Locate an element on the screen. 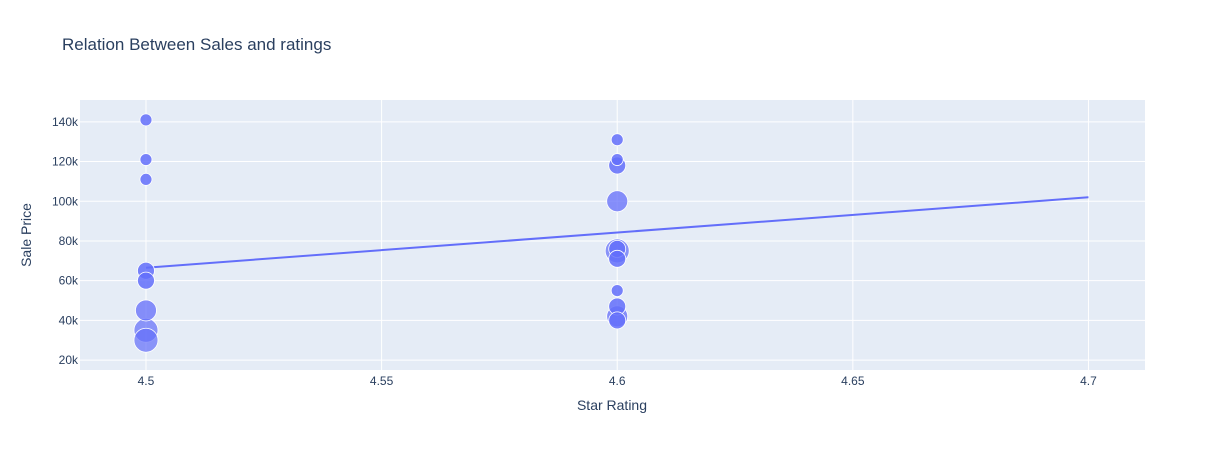 This screenshot has height=450, width=1224. y-axis-title: Sale Price is located at coordinates (26, 235).